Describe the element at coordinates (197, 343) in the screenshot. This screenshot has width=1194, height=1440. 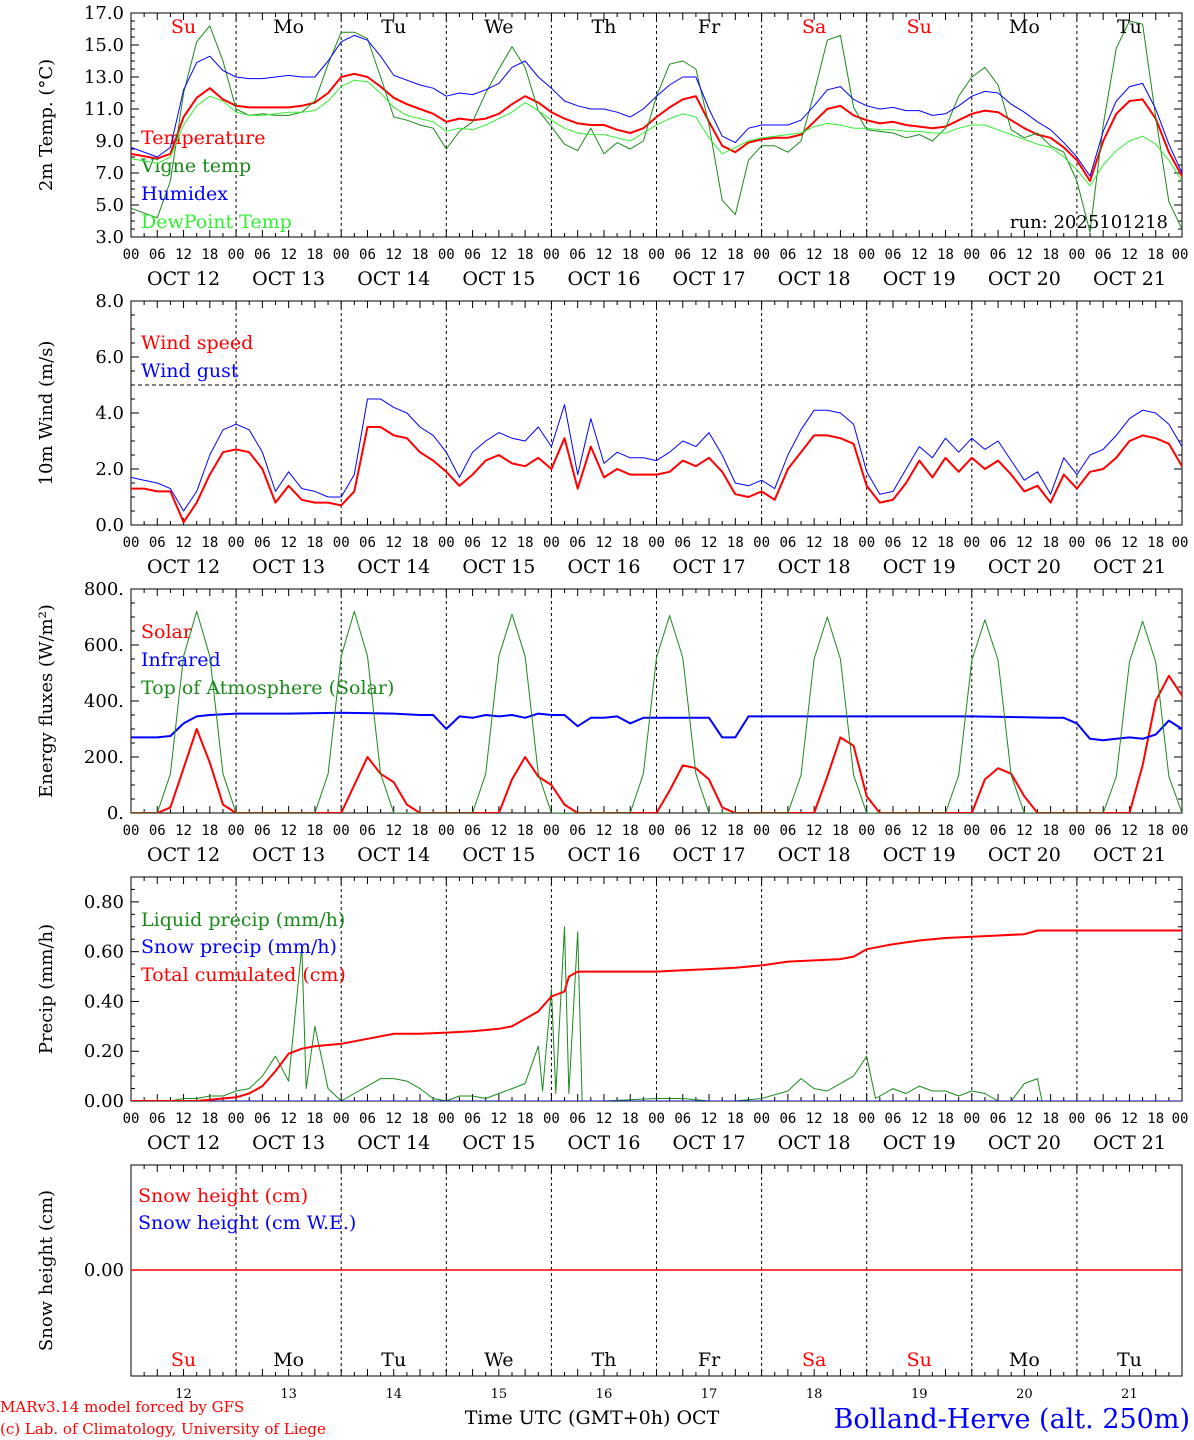
I see `legend-entry: Wind speed` at that location.